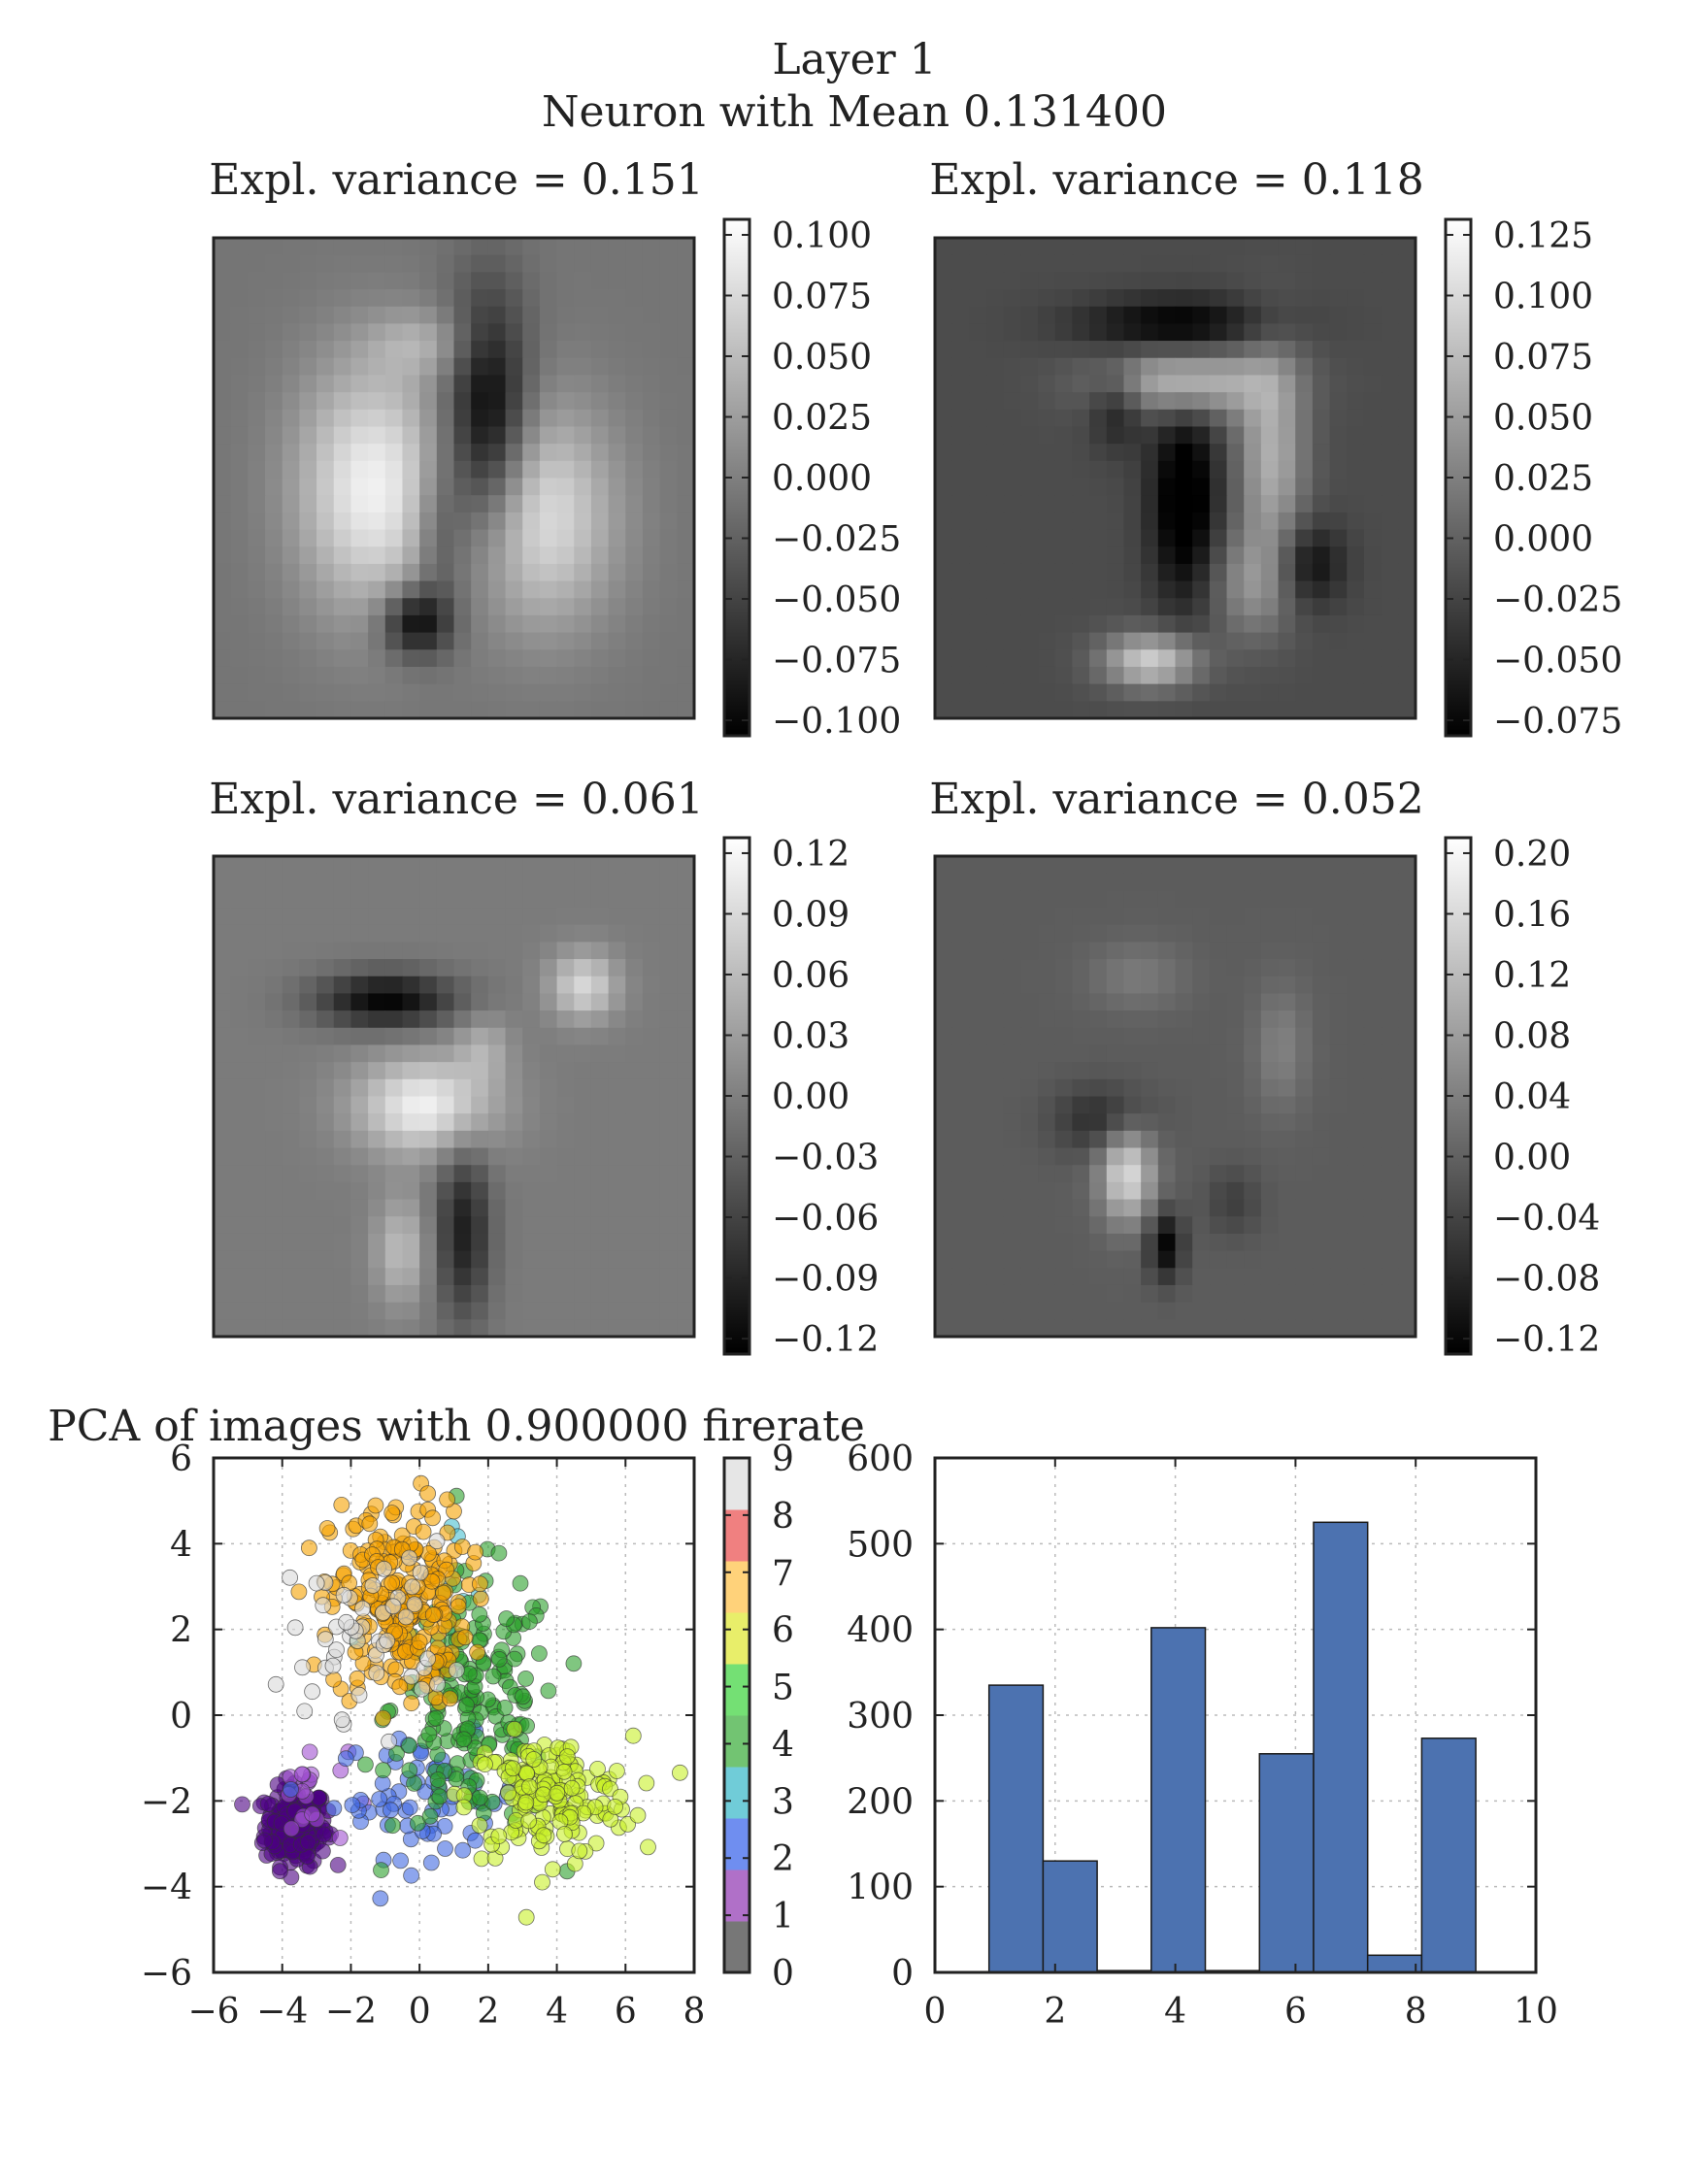 The height and width of the screenshot is (2184, 1699). Describe the element at coordinates (783, 1631) in the screenshot. I see `colorbar-tick-label: 6` at that location.